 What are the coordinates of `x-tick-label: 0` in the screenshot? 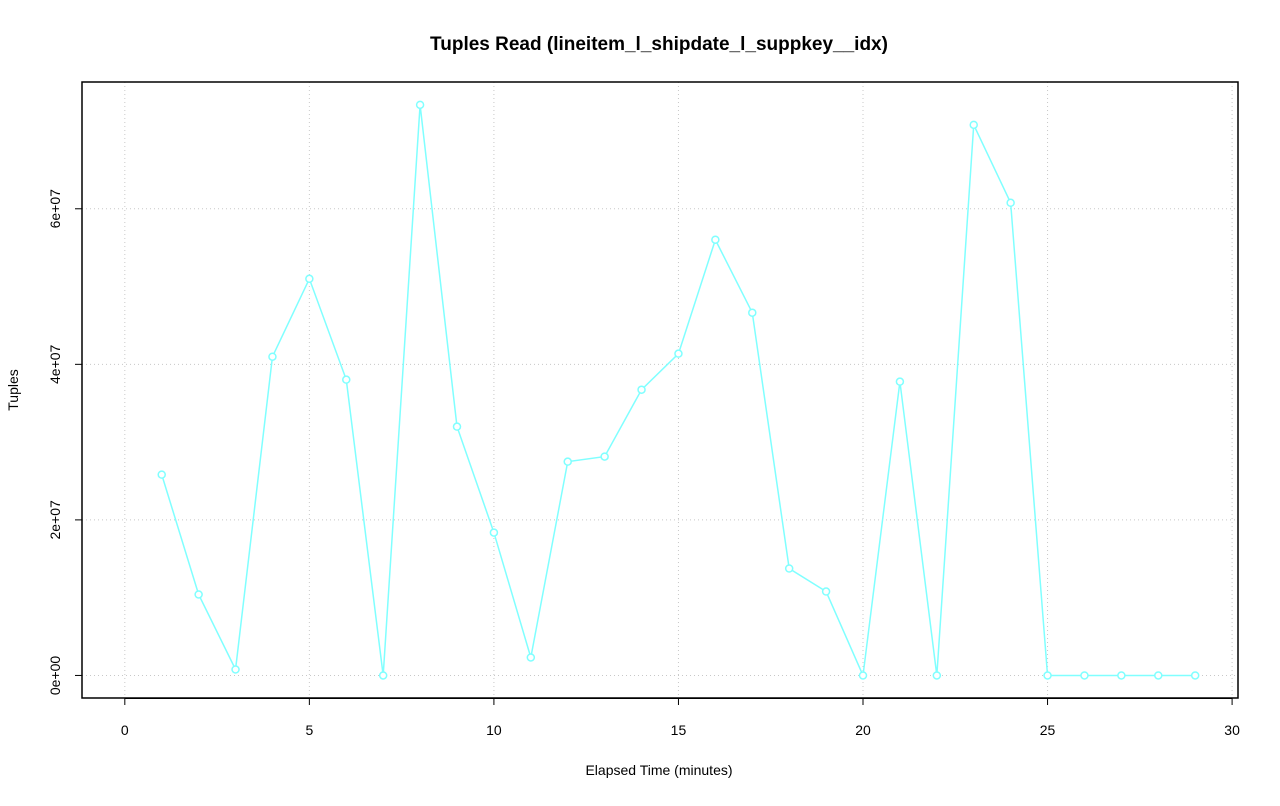 It's located at (125, 730).